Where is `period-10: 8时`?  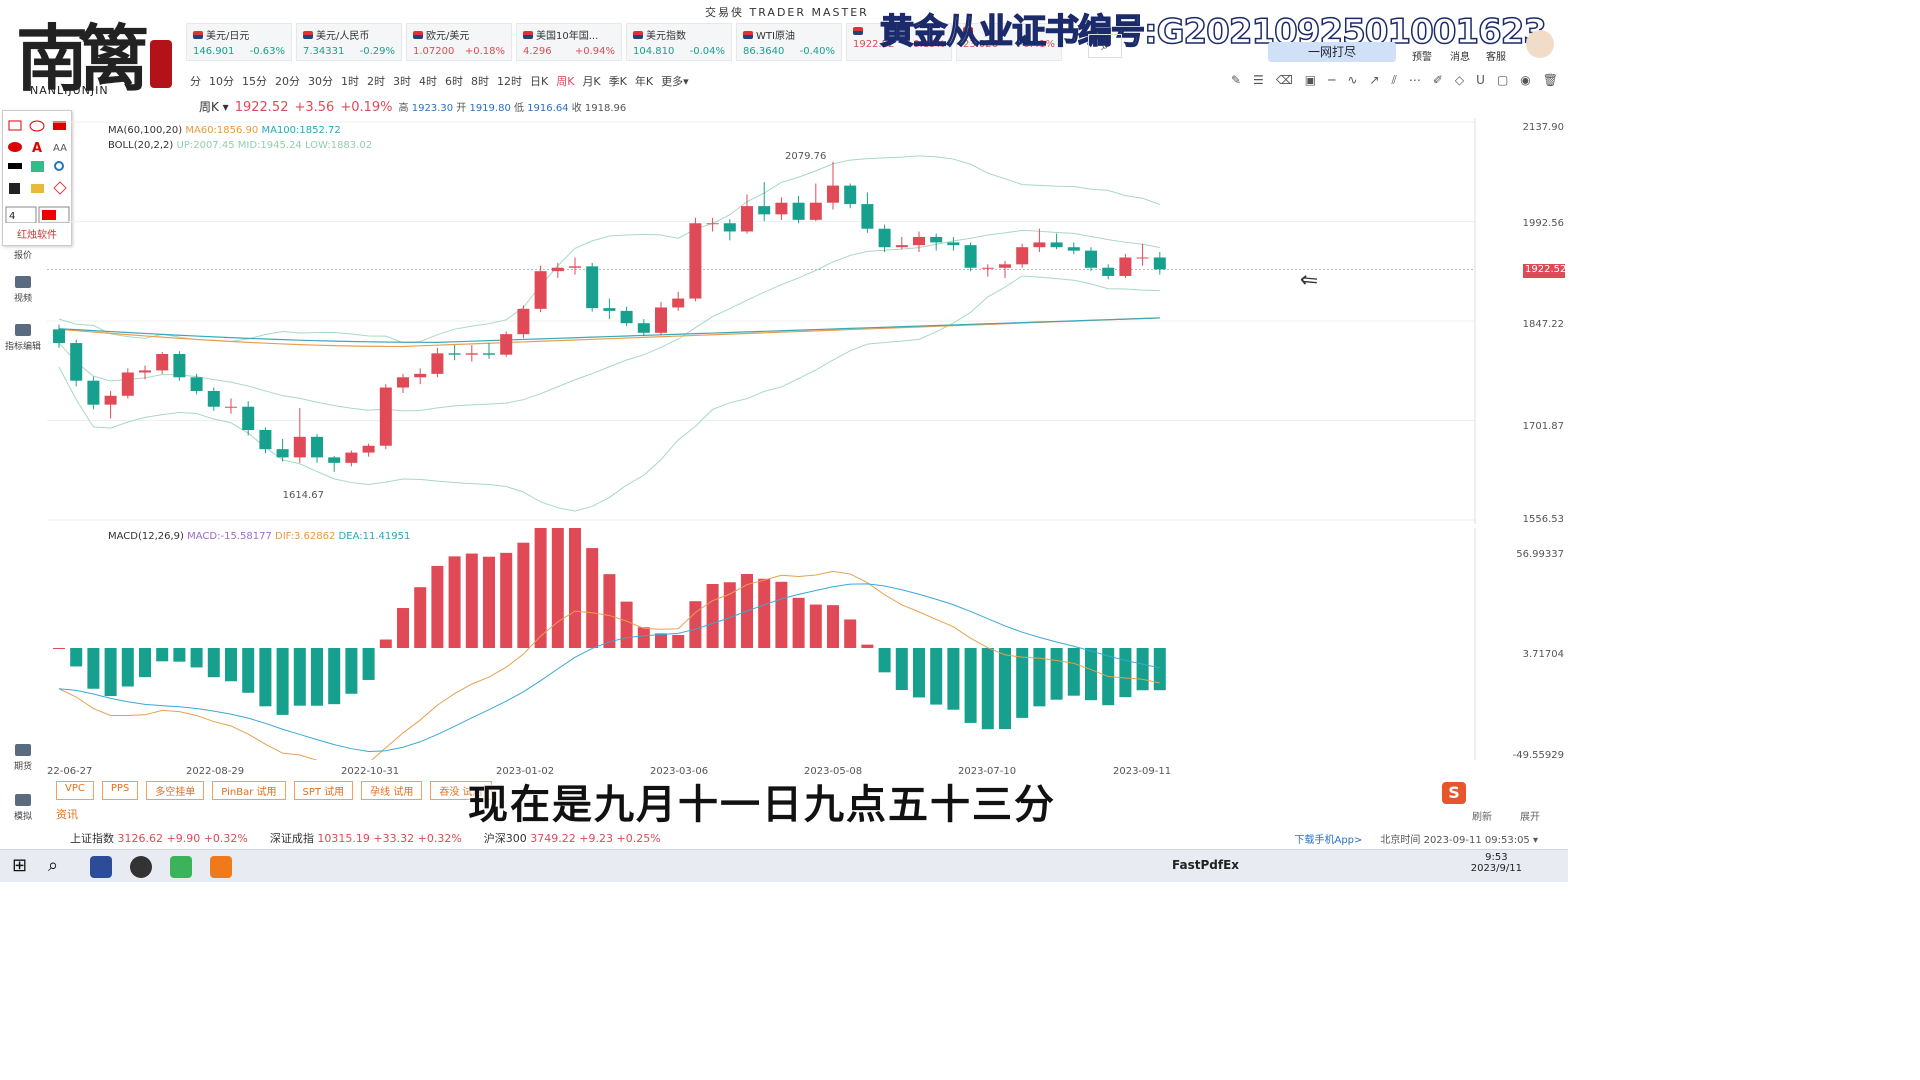
period-10: 8时 is located at coordinates (480, 81).